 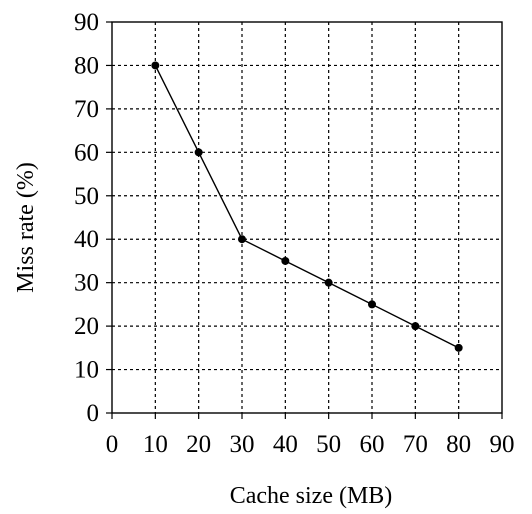 I want to click on y-axis-ticks: 0 10 20 30 40 50 60 70 80 90, so click(x=93, y=218).